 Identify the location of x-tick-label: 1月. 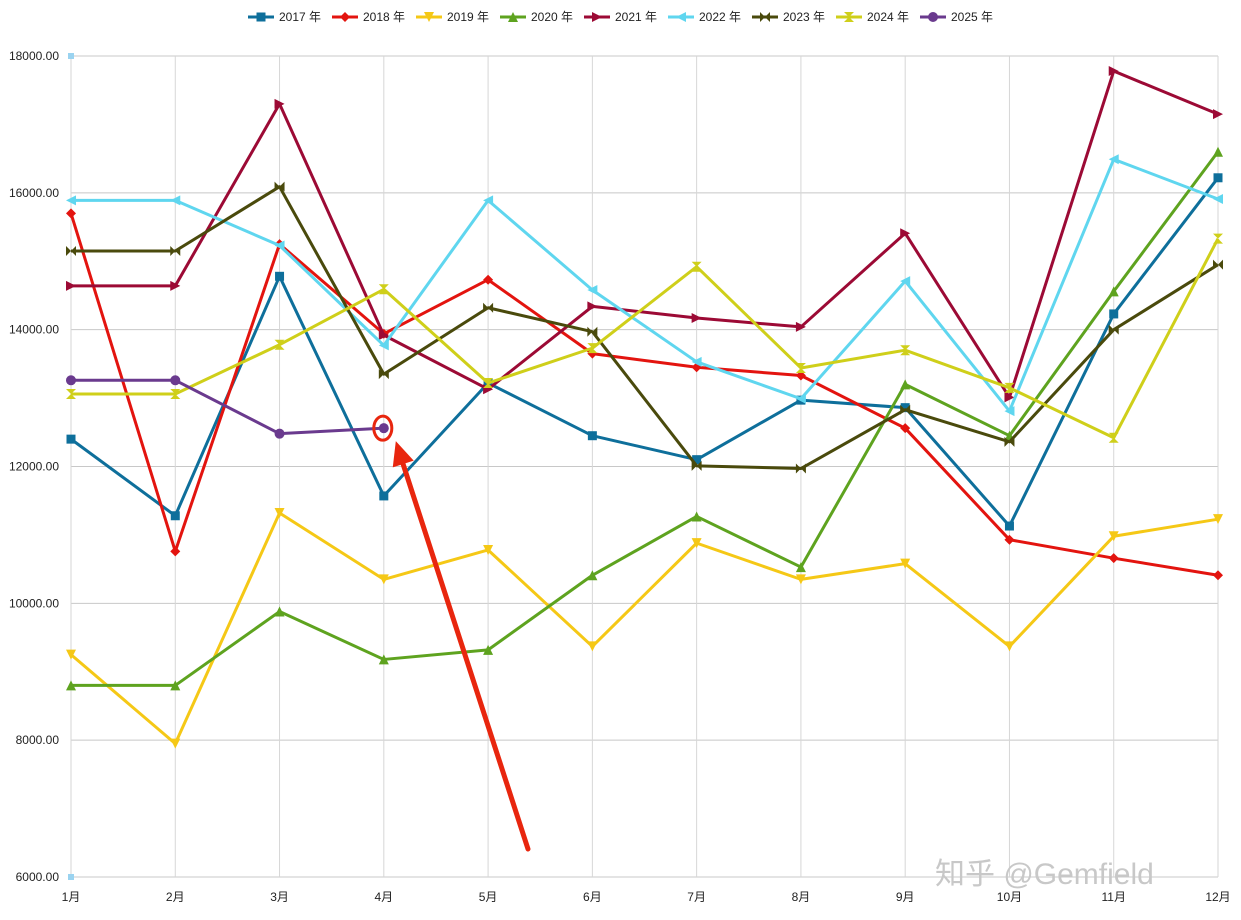
(71, 897).